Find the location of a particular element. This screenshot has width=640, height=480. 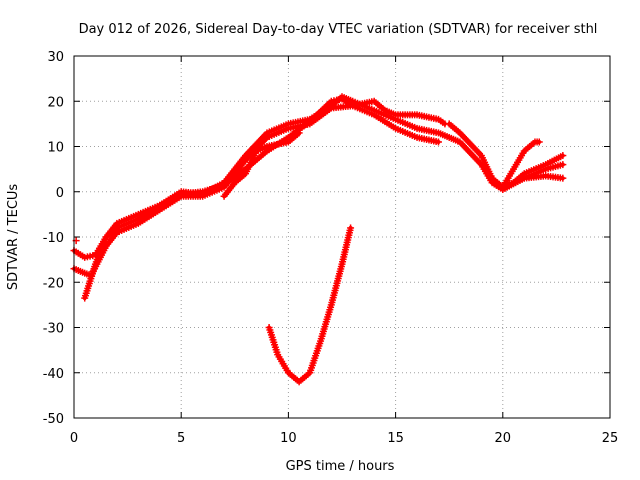

y-tick-label: -40 is located at coordinates (53, 374).